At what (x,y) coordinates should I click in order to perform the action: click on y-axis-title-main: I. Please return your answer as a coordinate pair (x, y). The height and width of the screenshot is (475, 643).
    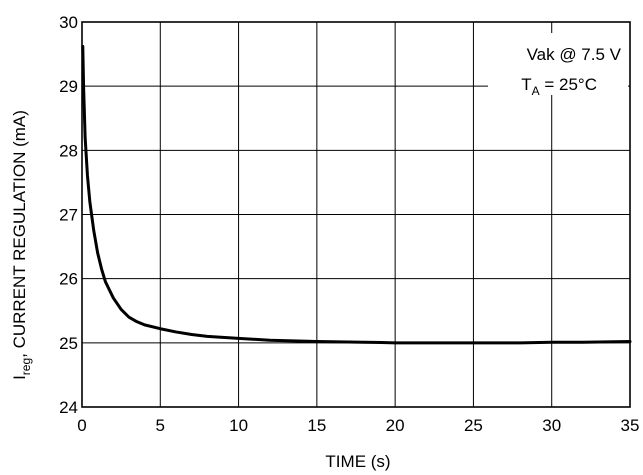
    Looking at the image, I should click on (19, 377).